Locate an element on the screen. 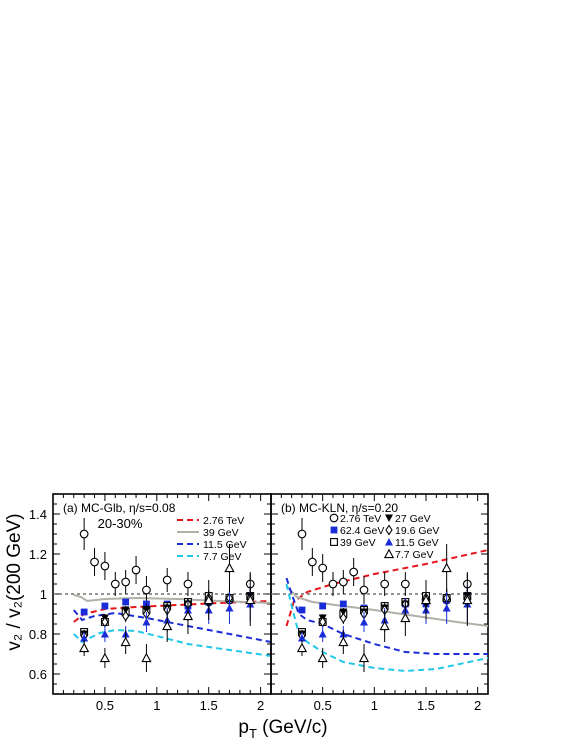  panel-b-legend-label-11.5GeV: 11.5 GeV is located at coordinates (417, 543).